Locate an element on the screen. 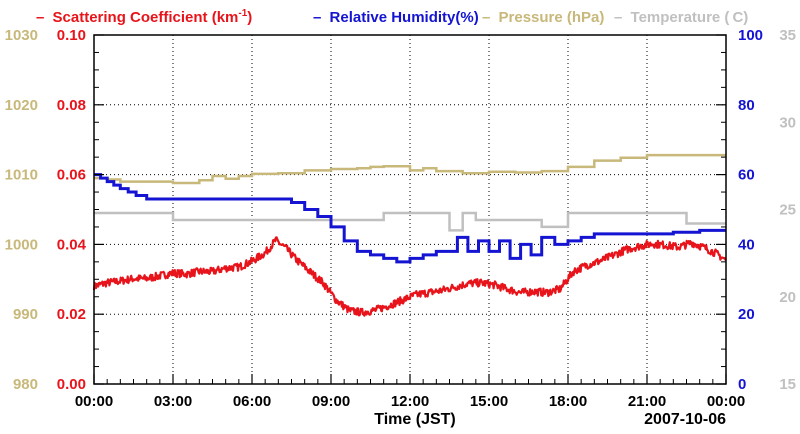  legend-humidity: – Relative Humidity(%) is located at coordinates (396, 17).